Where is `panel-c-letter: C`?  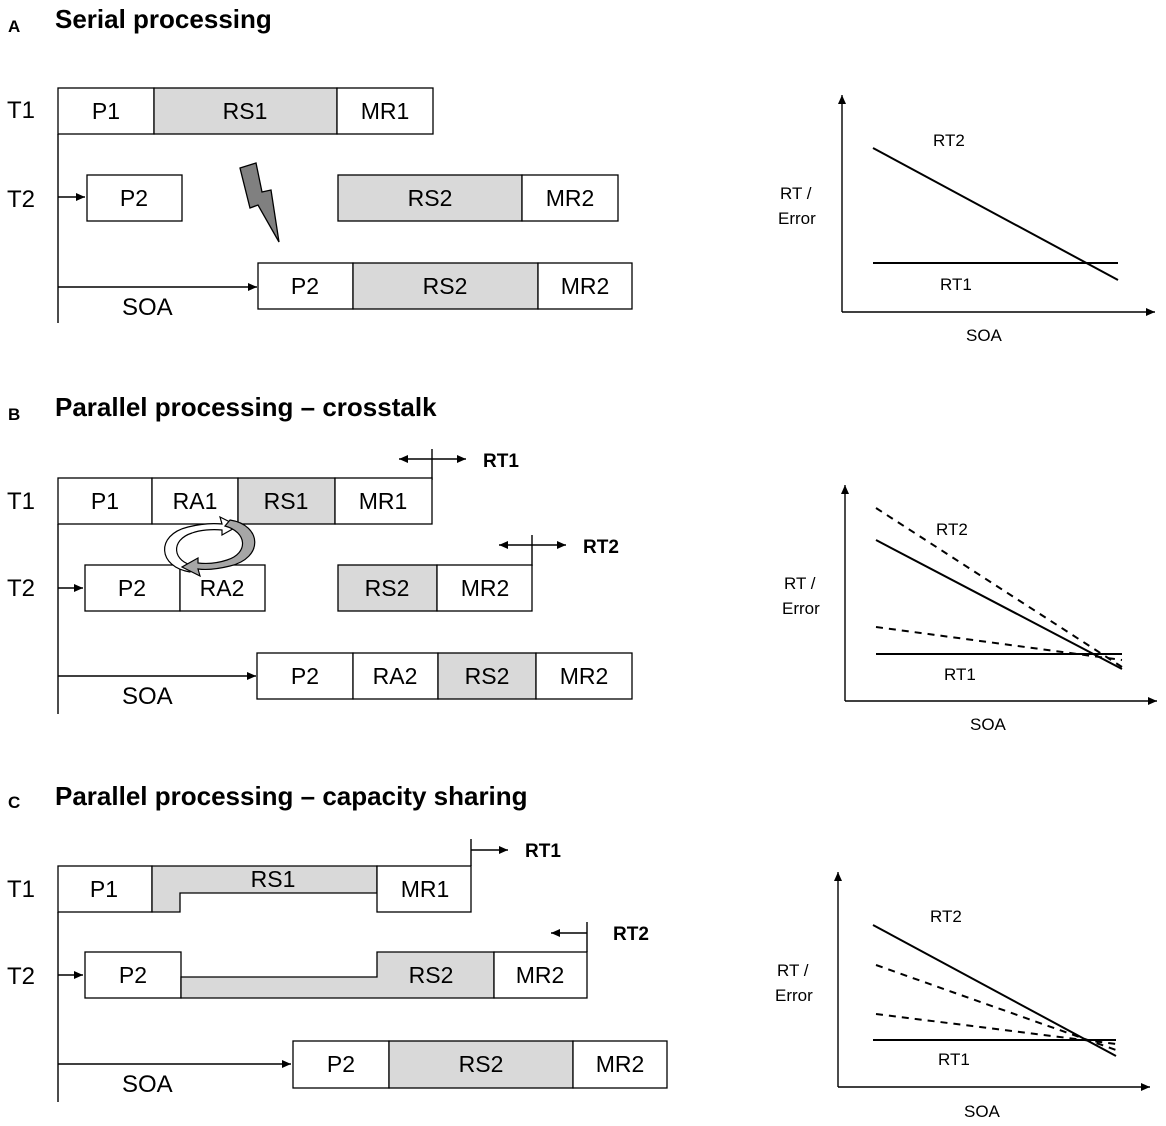
panel-c-letter: C is located at coordinates (14, 802).